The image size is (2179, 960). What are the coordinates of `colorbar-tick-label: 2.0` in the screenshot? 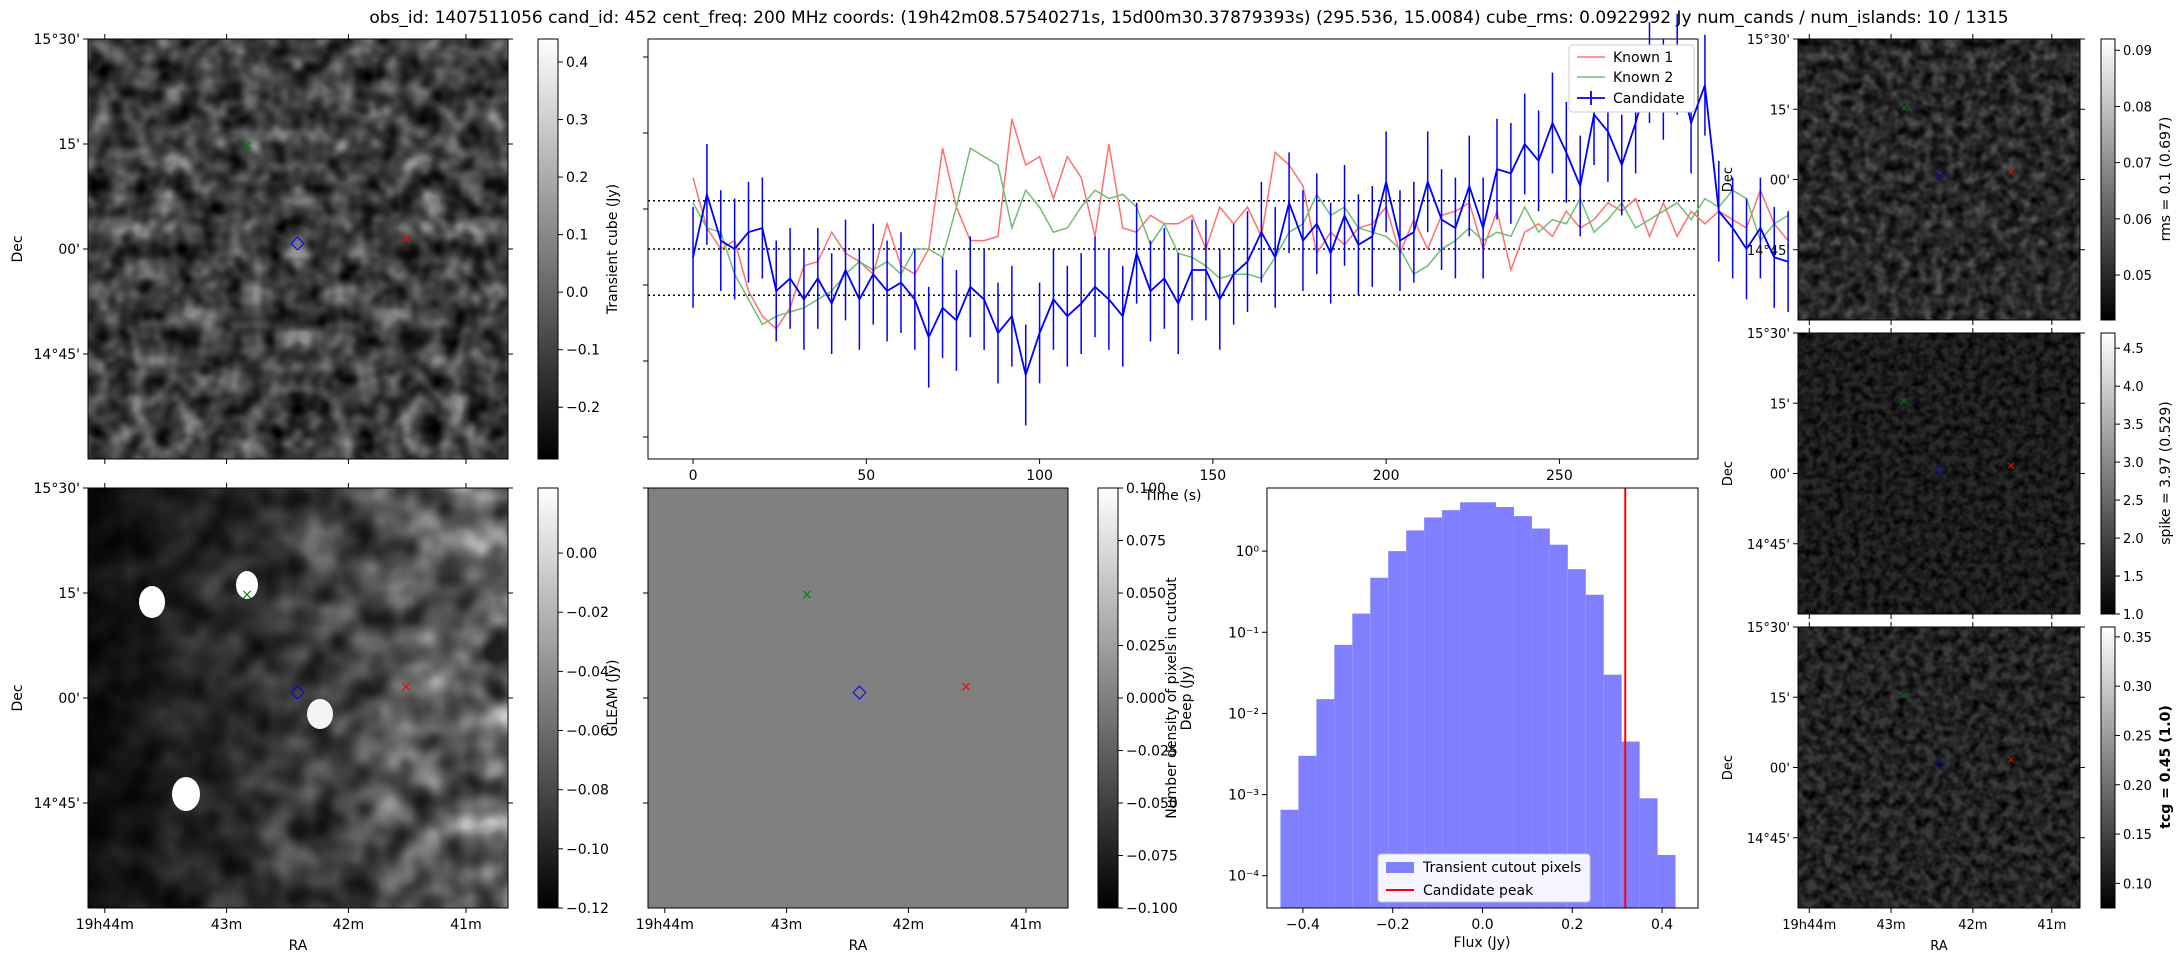 It's located at (2133, 539).